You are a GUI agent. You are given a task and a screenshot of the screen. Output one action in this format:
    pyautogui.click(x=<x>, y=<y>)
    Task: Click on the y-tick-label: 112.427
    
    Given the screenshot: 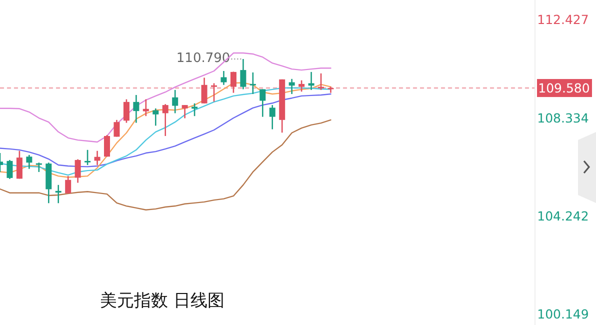 What is the action you would take?
    pyautogui.click(x=563, y=20)
    